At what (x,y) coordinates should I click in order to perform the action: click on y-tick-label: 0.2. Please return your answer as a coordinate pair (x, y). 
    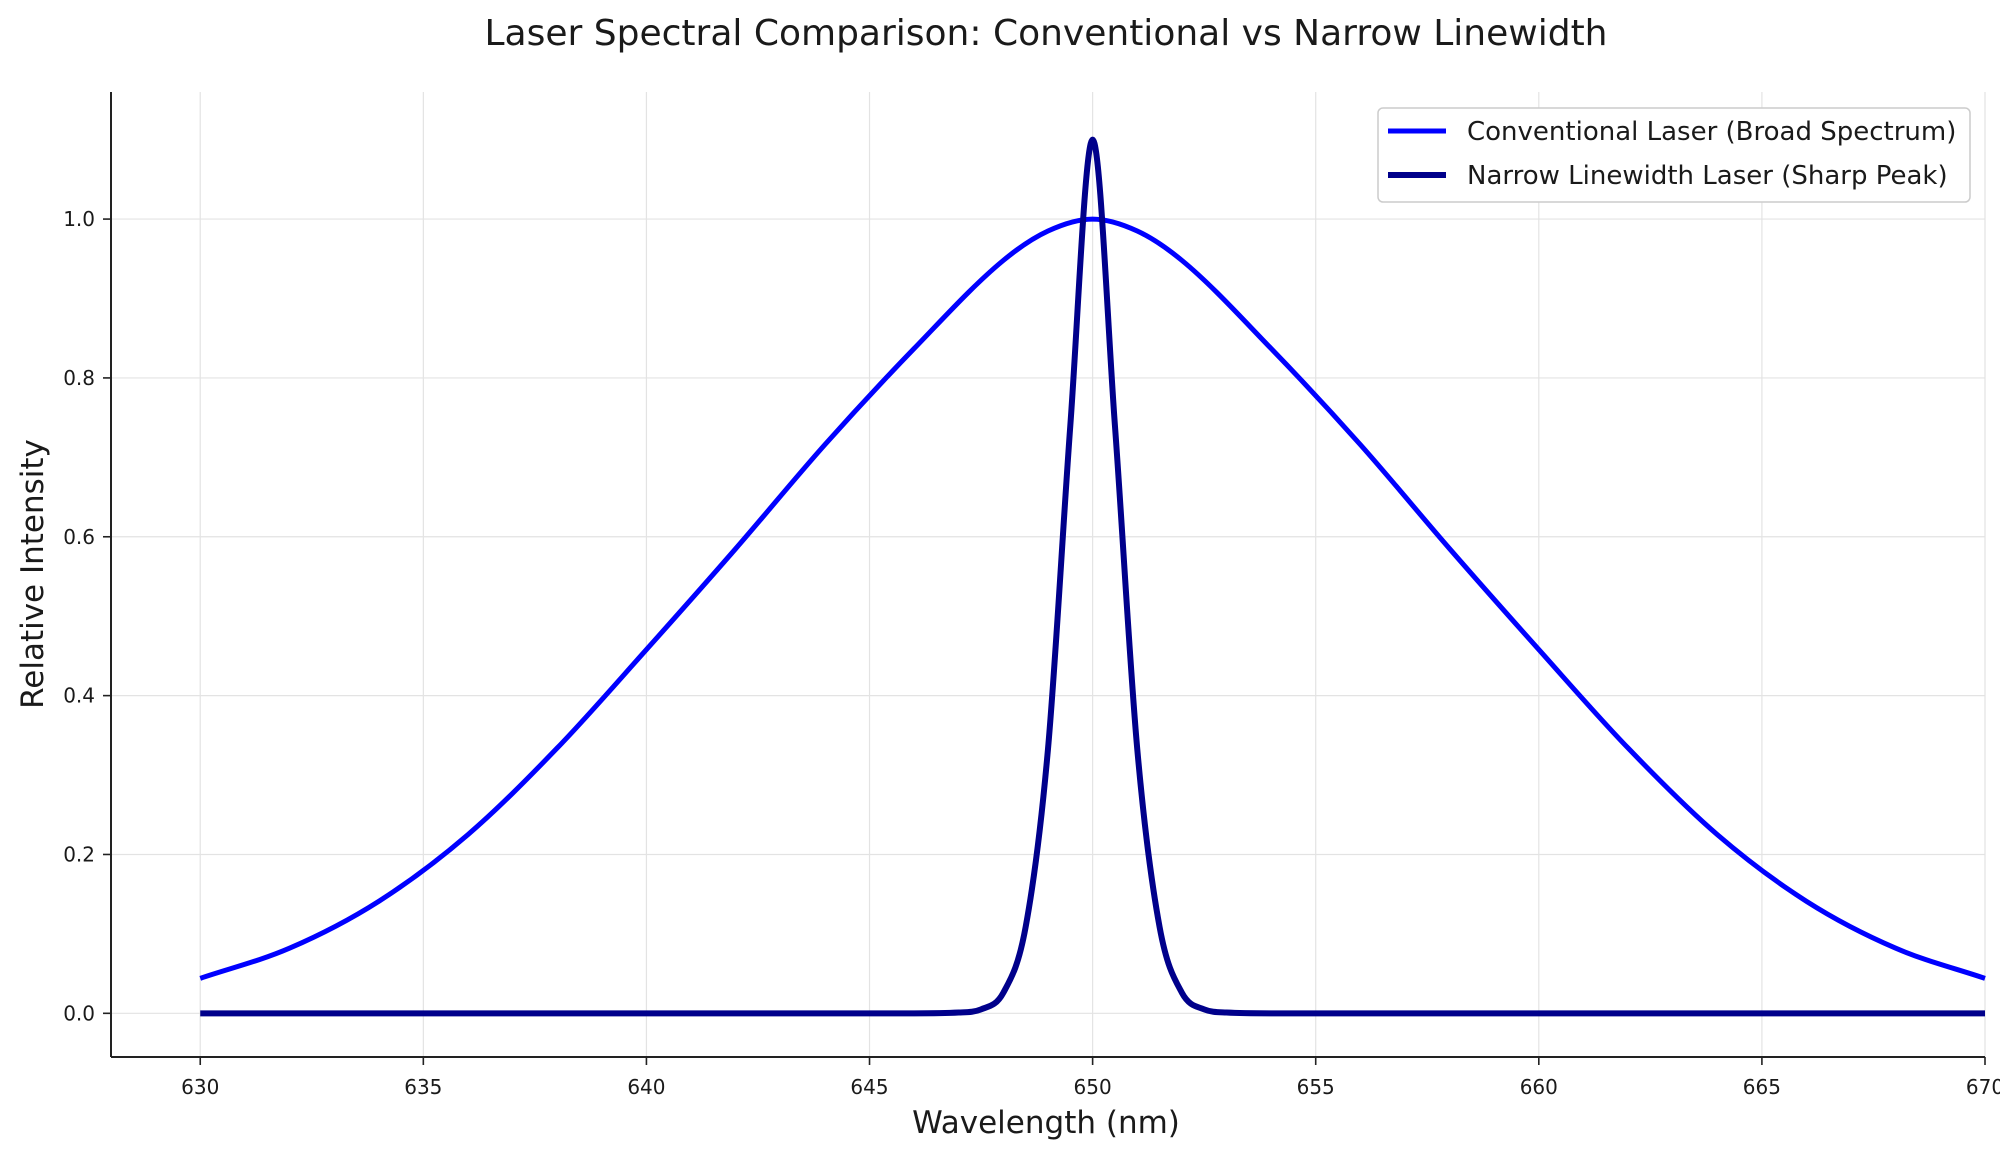
    Looking at the image, I should click on (79, 854).